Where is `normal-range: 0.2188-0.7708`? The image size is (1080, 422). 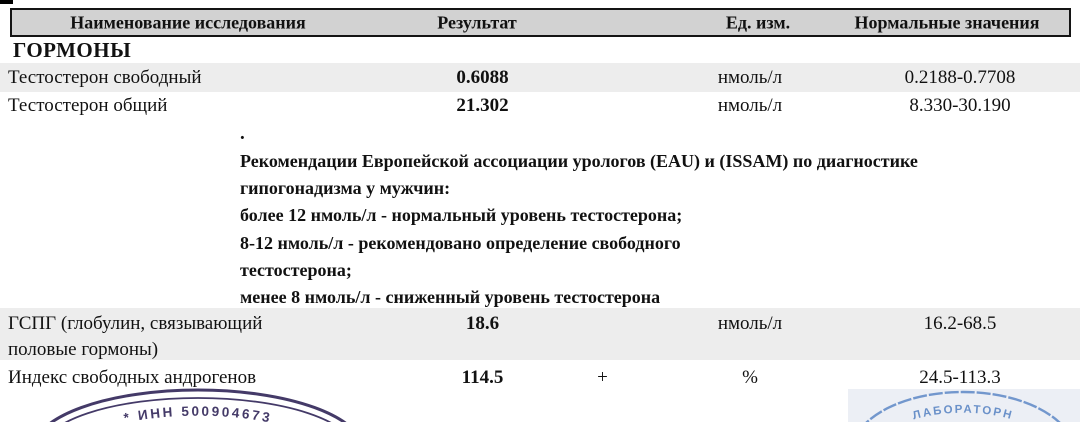
normal-range: 0.2188-0.7708 is located at coordinates (960, 77).